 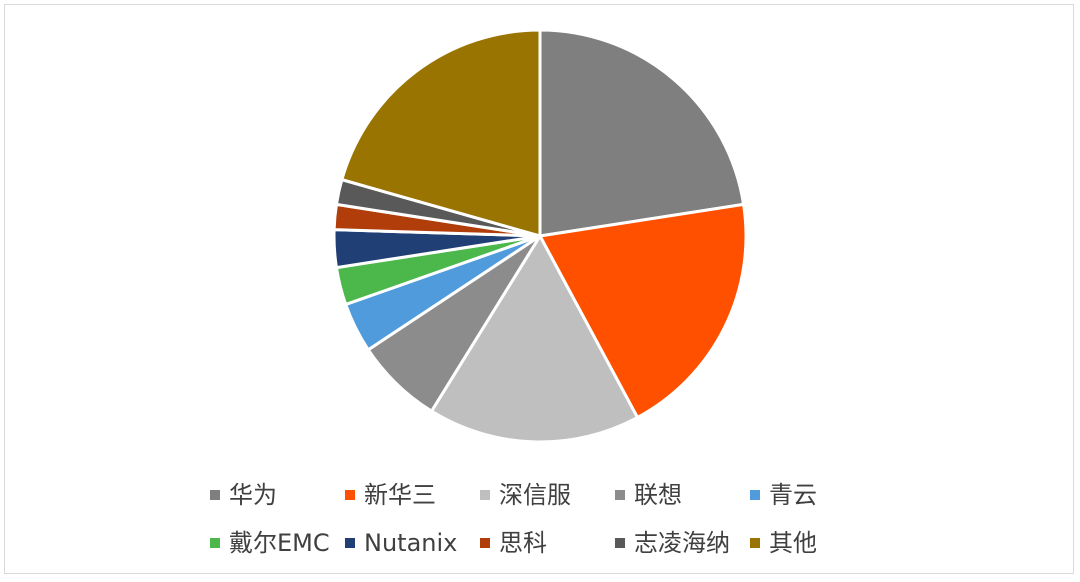 I want to click on legend-label: 新华三, so click(x=400, y=495).